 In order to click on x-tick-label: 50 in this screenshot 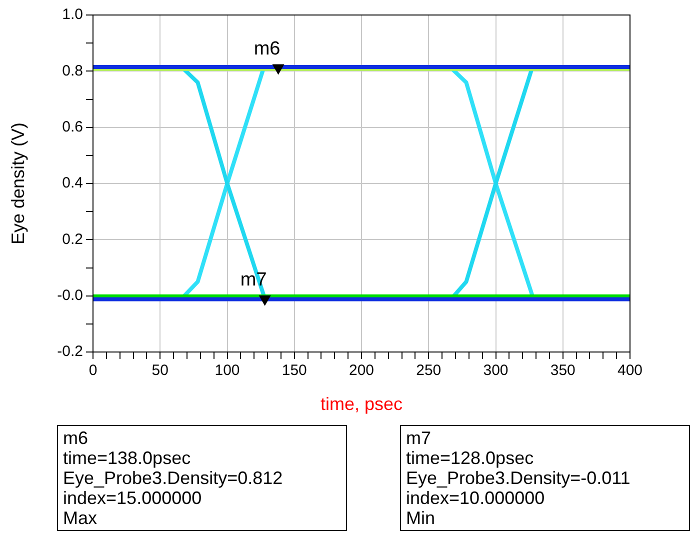, I will do `click(160, 371)`.